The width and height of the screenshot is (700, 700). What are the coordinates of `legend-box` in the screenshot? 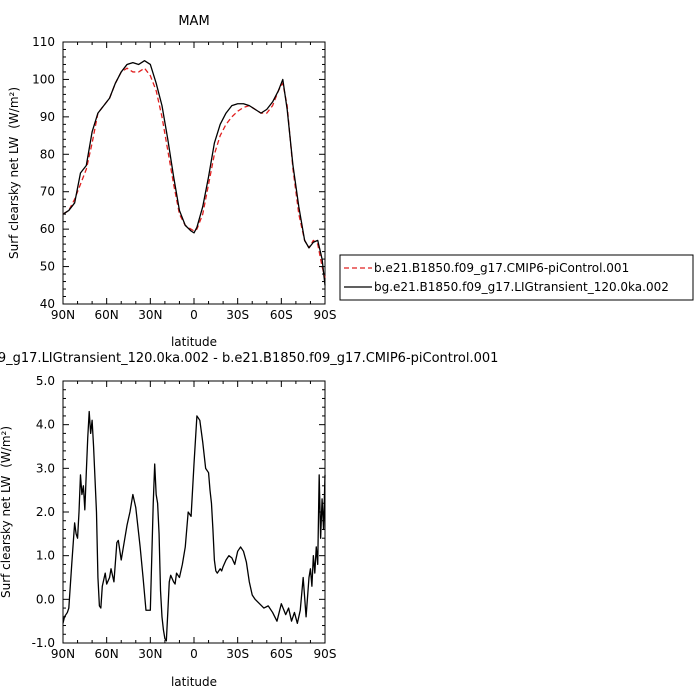 It's located at (516, 277).